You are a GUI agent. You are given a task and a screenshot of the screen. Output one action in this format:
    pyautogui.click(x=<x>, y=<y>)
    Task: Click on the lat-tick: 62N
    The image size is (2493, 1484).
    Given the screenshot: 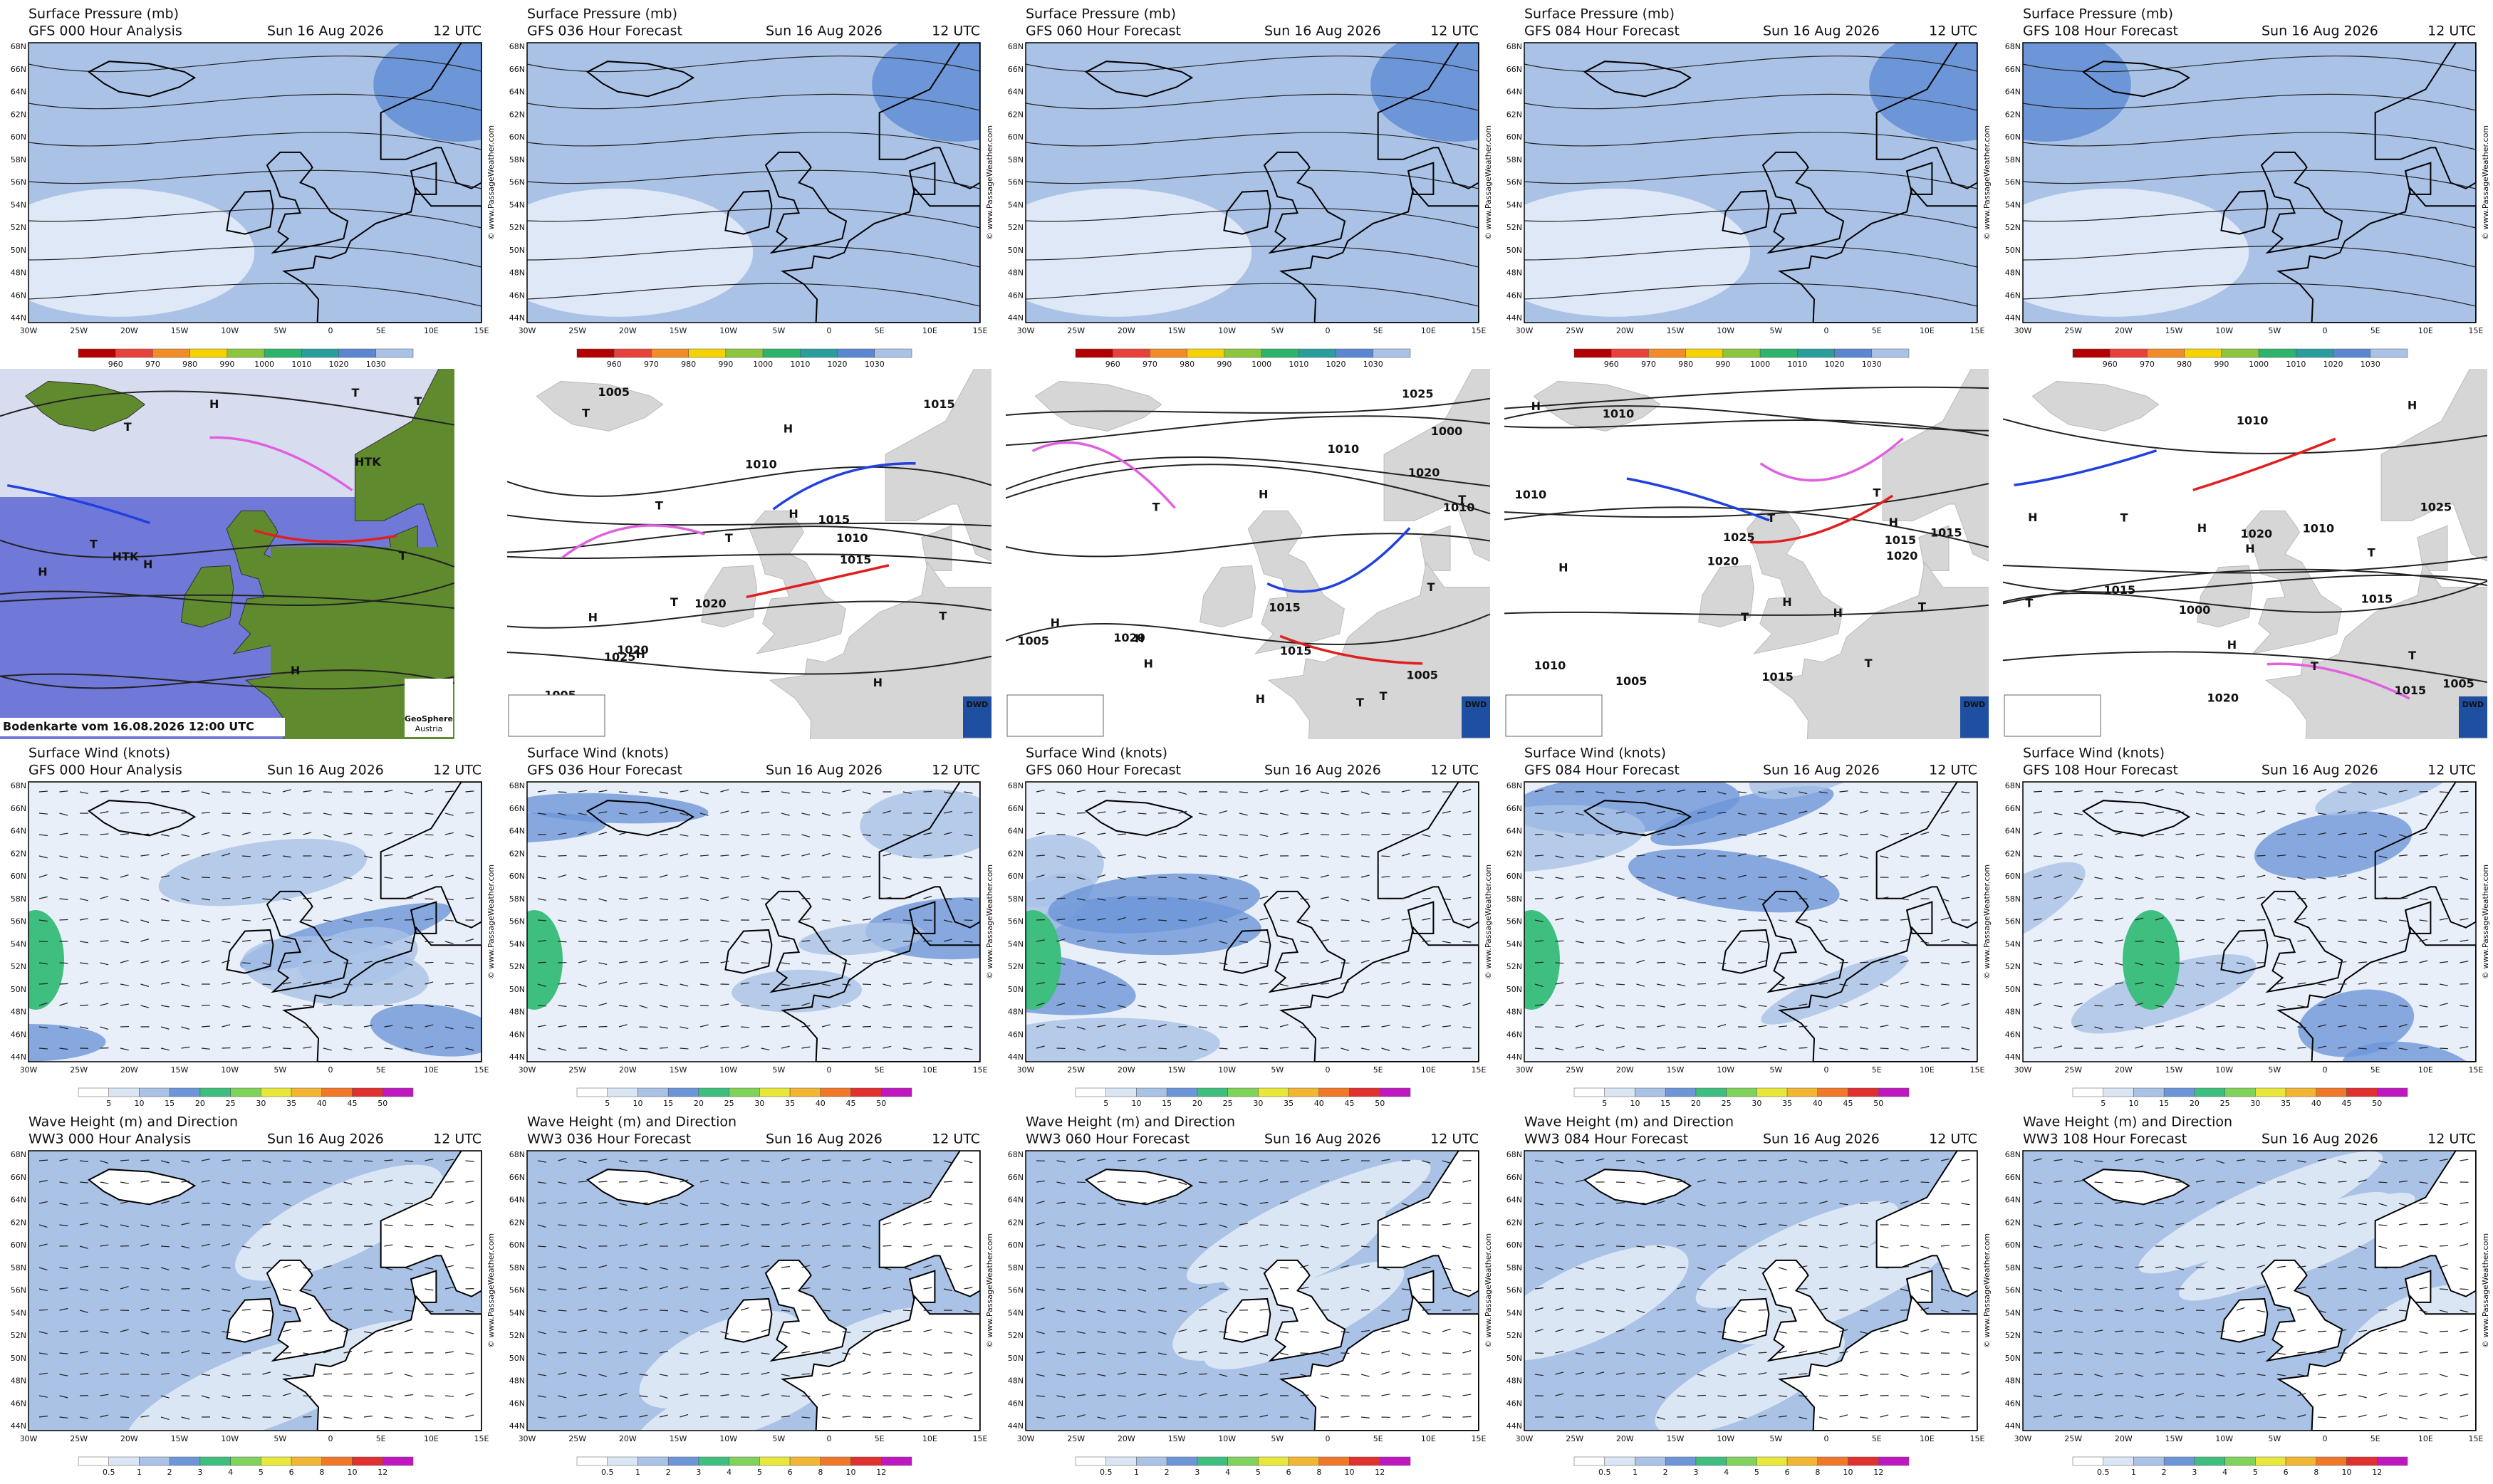 What is the action you would take?
    pyautogui.click(x=517, y=114)
    